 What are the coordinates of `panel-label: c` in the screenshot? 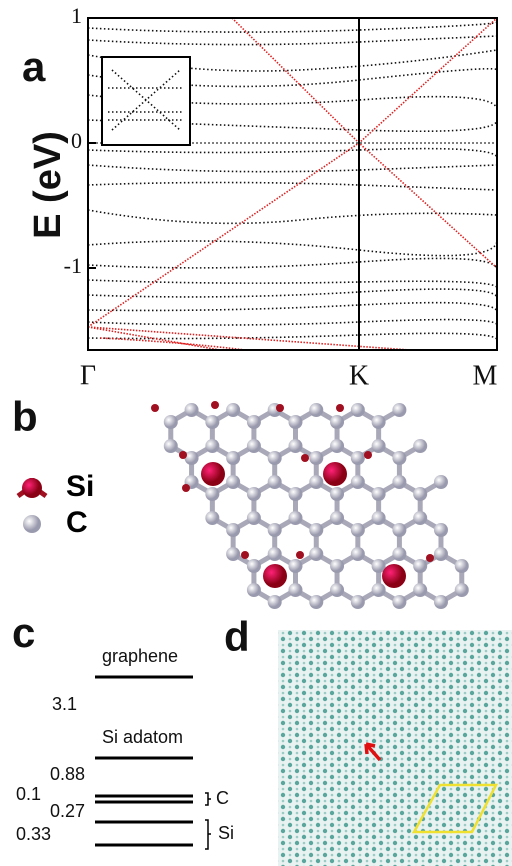 It's located at (23, 632).